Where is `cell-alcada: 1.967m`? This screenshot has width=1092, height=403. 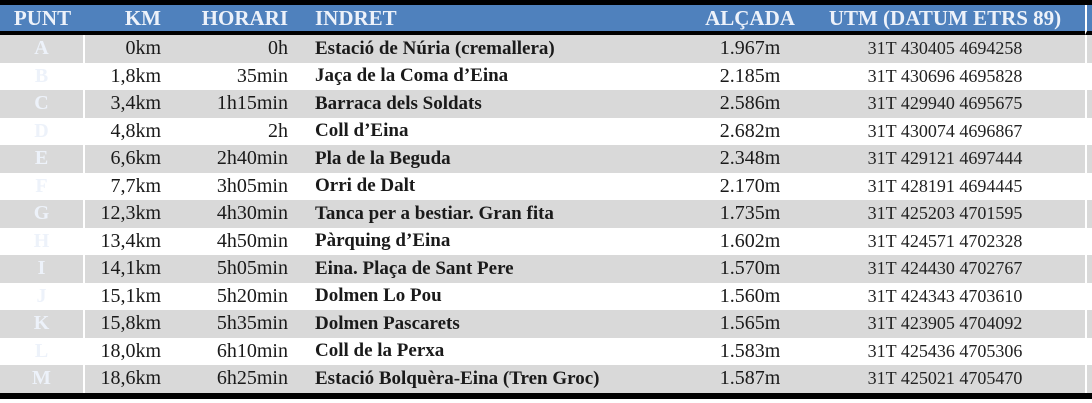 cell-alcada: 1.967m is located at coordinates (750, 49).